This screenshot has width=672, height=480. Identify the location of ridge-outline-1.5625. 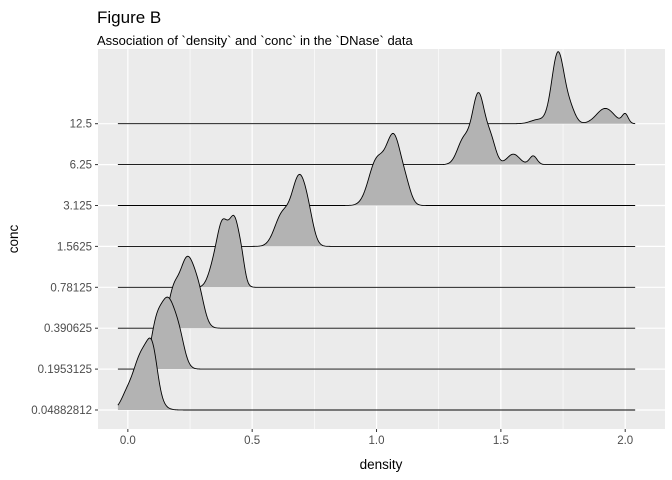
(376, 210).